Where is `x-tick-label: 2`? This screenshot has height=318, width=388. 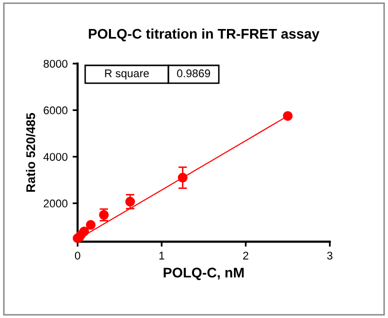 x-tick-label: 2 is located at coordinates (245, 256).